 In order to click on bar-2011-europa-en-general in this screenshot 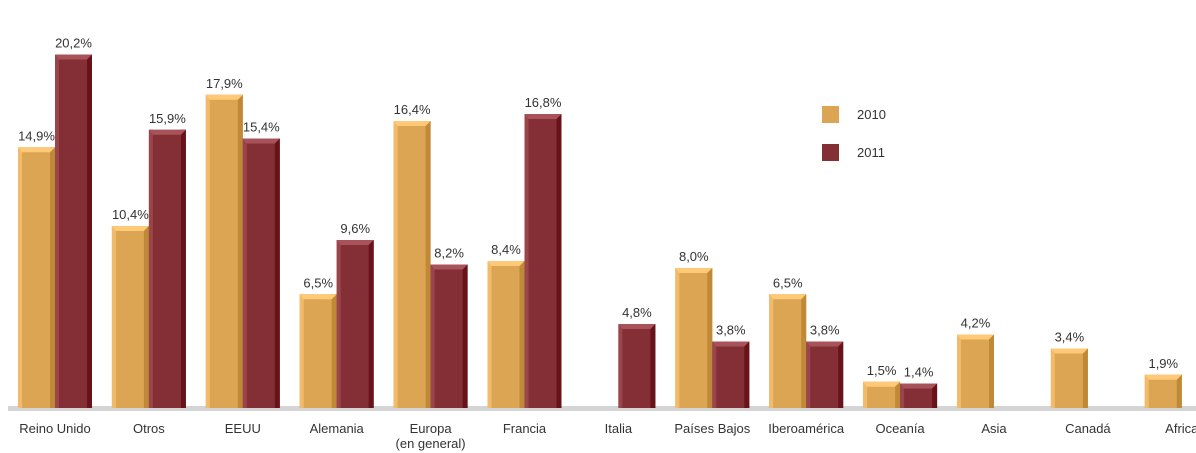, I will do `click(449, 336)`.